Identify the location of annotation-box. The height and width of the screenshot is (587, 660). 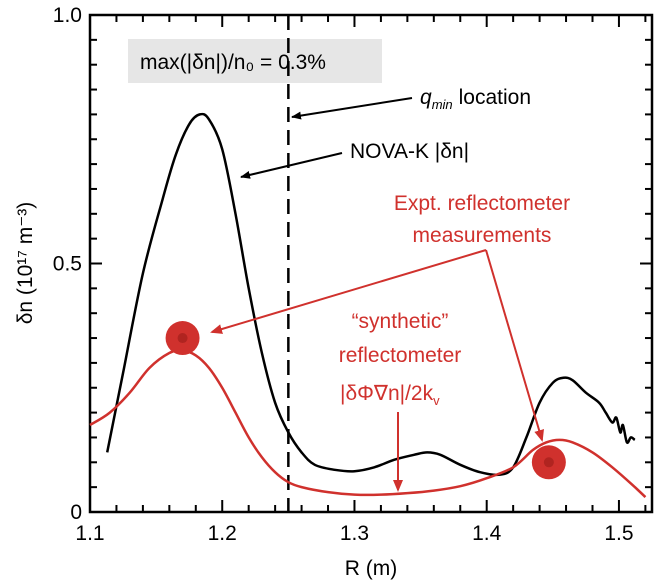
(255, 61).